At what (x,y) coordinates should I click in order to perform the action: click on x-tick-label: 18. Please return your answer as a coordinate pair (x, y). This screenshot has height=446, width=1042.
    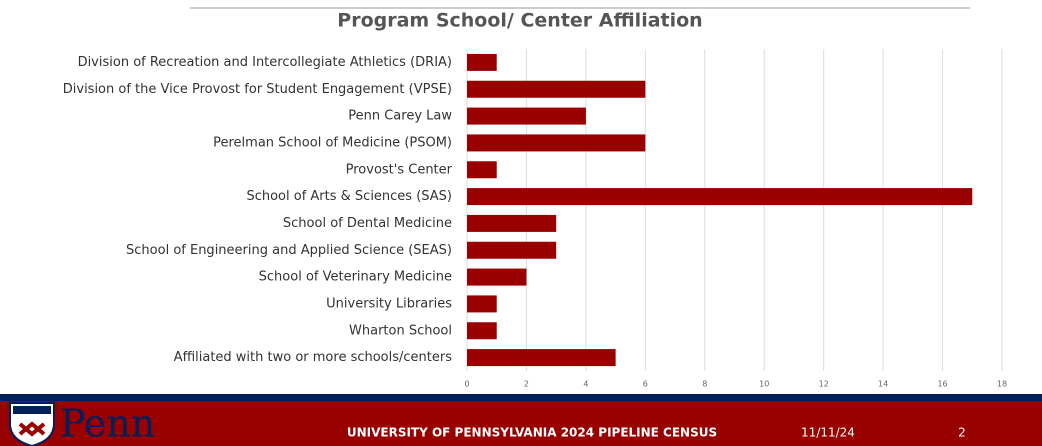
    Looking at the image, I should click on (1002, 384).